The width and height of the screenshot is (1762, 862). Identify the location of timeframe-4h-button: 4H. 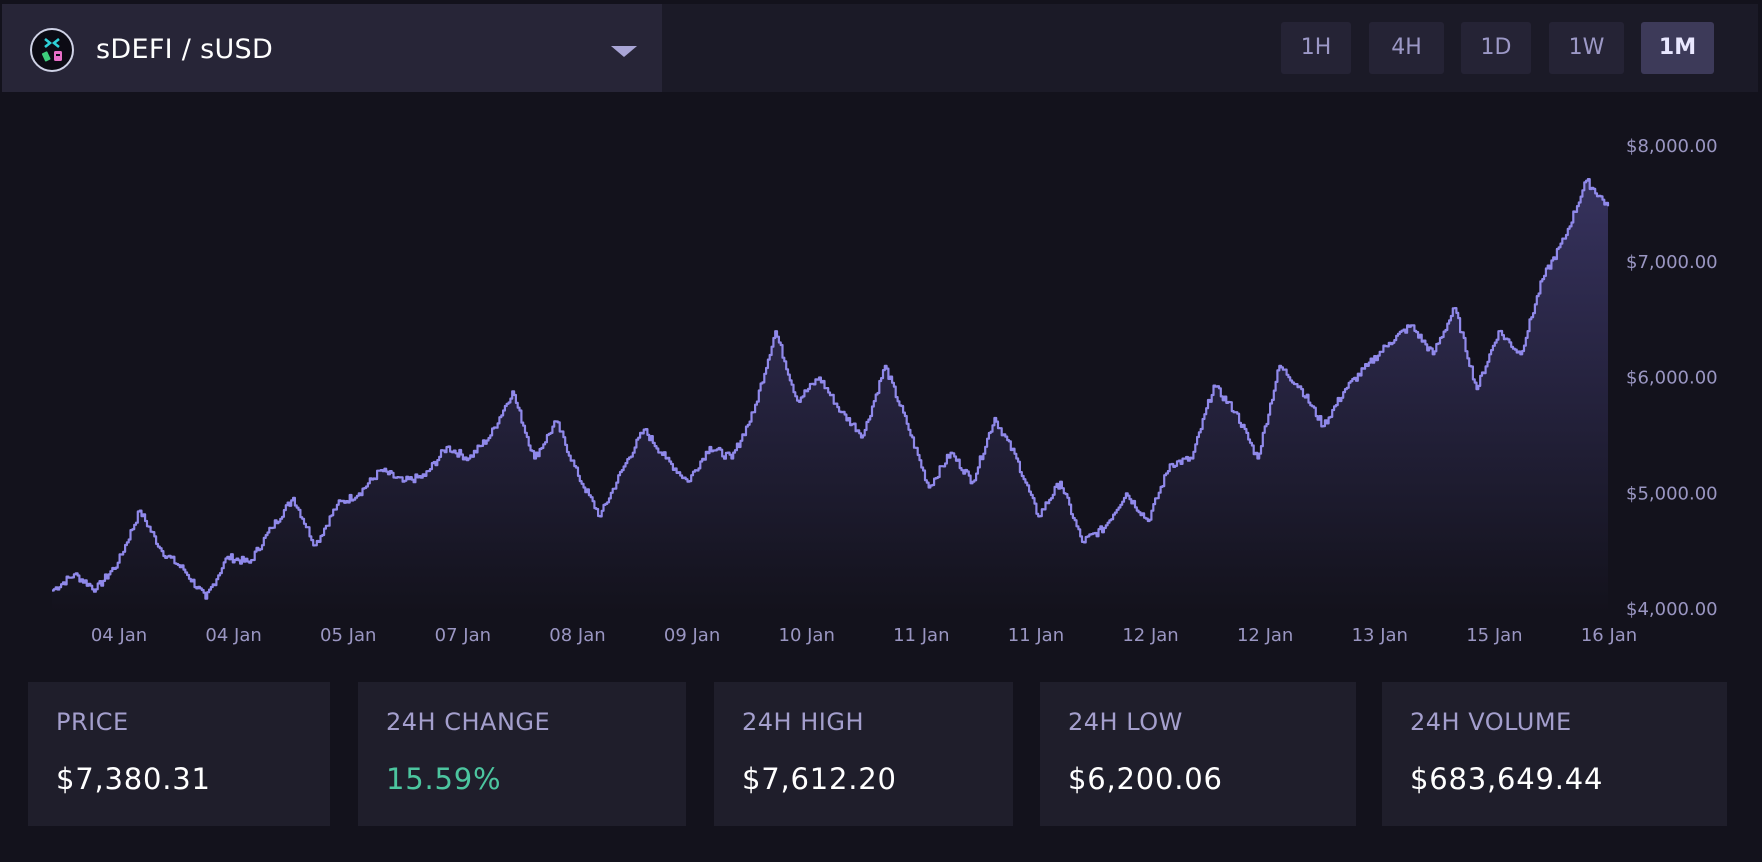
(1406, 48).